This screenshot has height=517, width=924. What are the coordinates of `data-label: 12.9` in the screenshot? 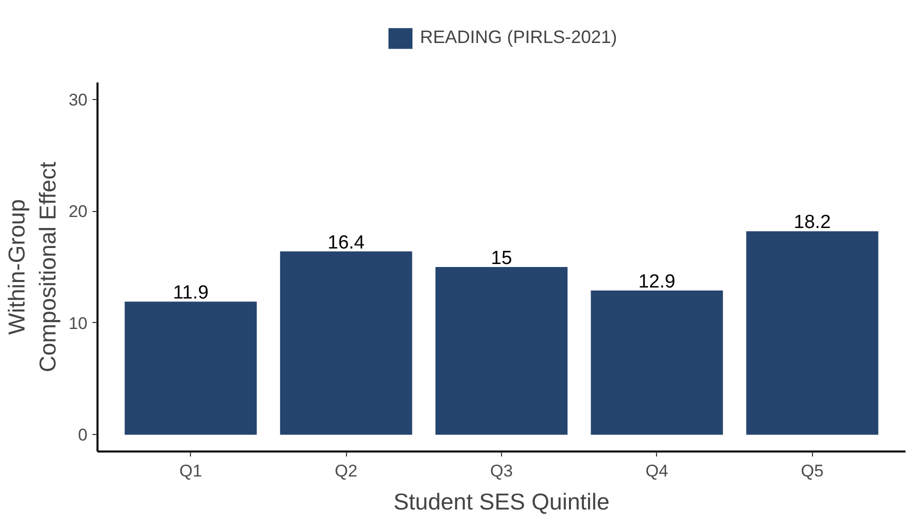 It's located at (657, 281).